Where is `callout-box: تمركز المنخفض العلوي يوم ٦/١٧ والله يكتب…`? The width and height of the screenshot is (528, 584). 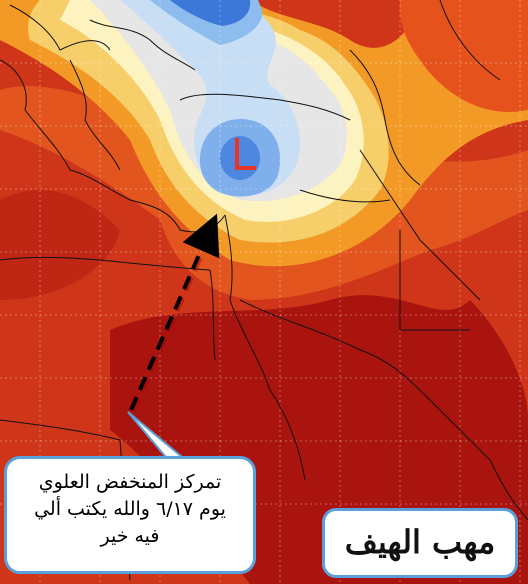 callout-box: تمركز المنخفض العلوي يوم ٦/١٧ والله يكتب… is located at coordinates (130, 515).